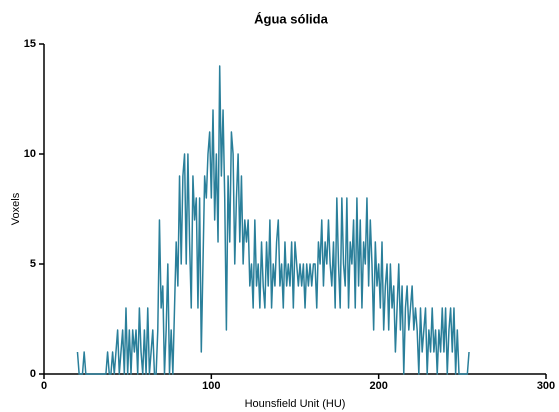 Image resolution: width=559 pixels, height=412 pixels. I want to click on x-tick-label: 200, so click(378, 386).